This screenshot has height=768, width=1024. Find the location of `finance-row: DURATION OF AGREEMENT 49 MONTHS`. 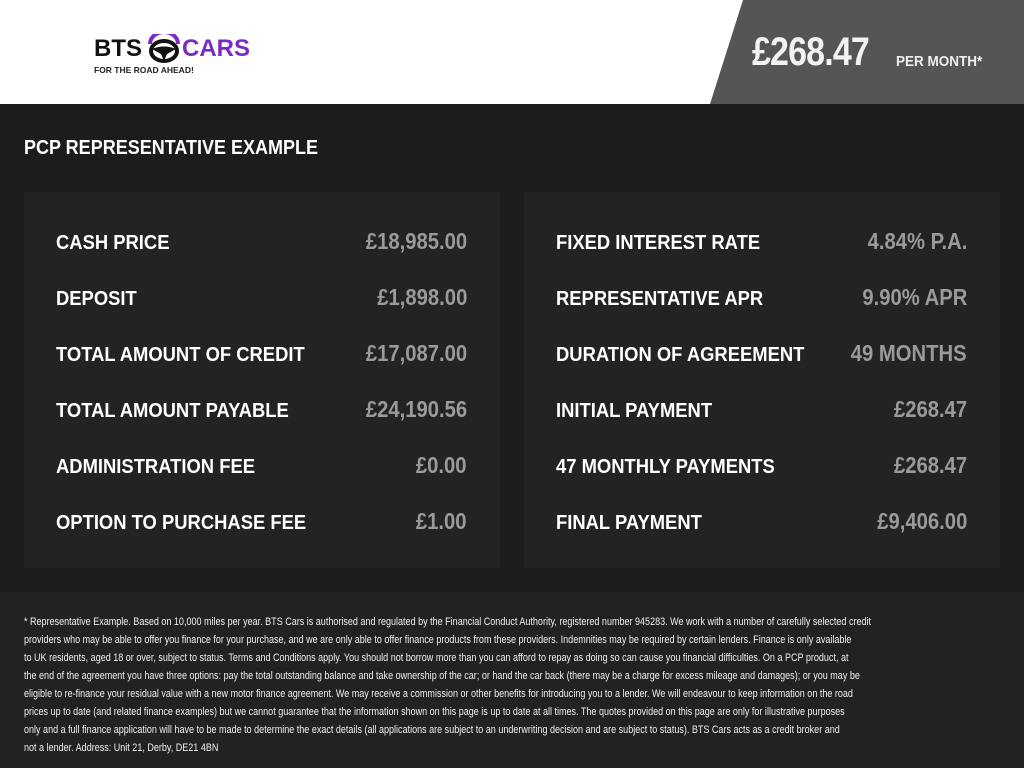

finance-row: DURATION OF AGREEMENT 49 MONTHS is located at coordinates (761, 355).